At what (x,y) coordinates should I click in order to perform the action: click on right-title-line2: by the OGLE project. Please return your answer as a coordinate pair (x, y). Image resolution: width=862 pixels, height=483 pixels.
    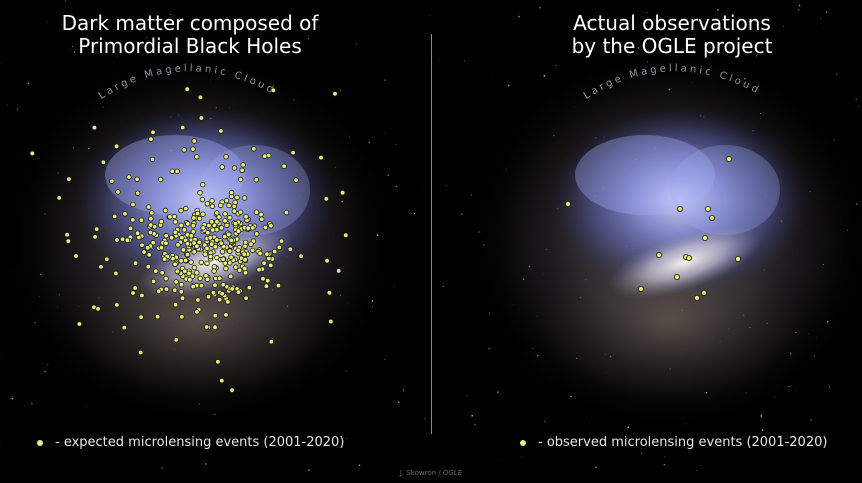
    Looking at the image, I should click on (672, 46).